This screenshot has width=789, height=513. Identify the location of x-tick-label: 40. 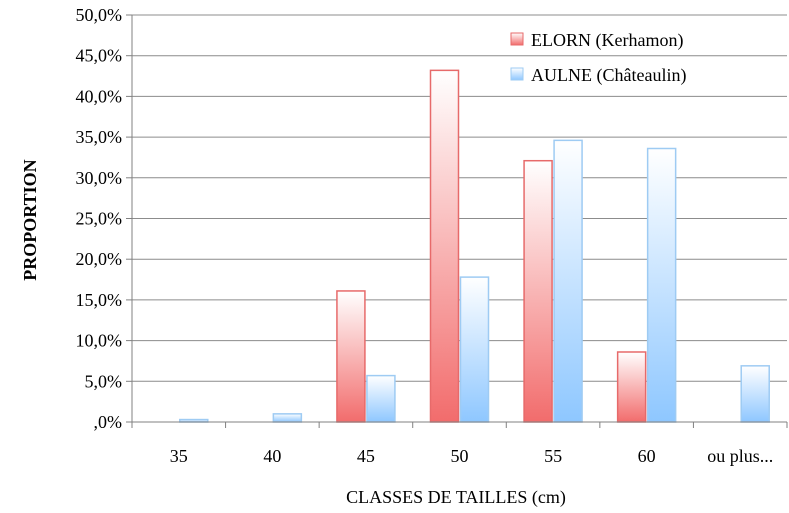
(272, 456).